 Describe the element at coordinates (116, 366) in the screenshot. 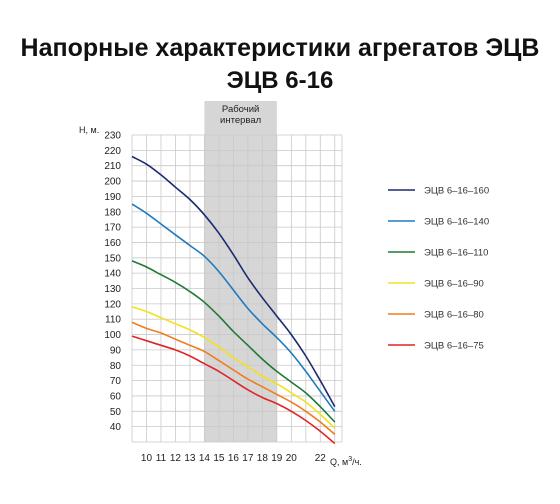

I see `y-tick-label: 80` at that location.